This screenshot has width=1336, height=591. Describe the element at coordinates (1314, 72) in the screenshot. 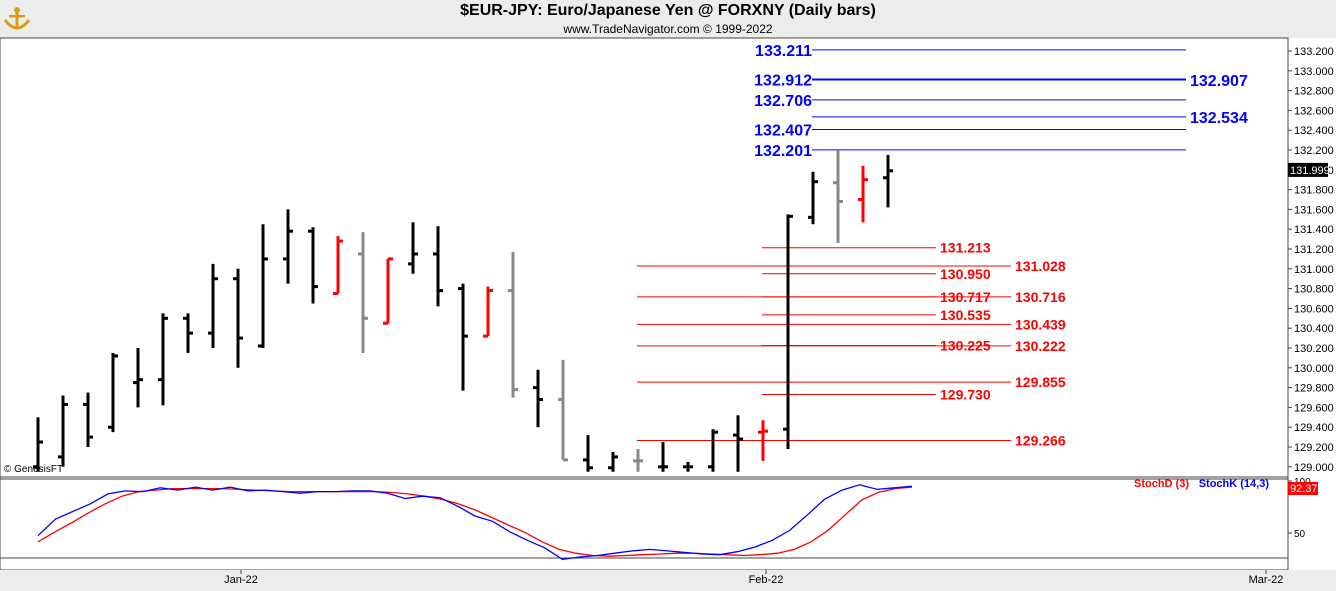

I see `y-tick-label: 133.000` at that location.